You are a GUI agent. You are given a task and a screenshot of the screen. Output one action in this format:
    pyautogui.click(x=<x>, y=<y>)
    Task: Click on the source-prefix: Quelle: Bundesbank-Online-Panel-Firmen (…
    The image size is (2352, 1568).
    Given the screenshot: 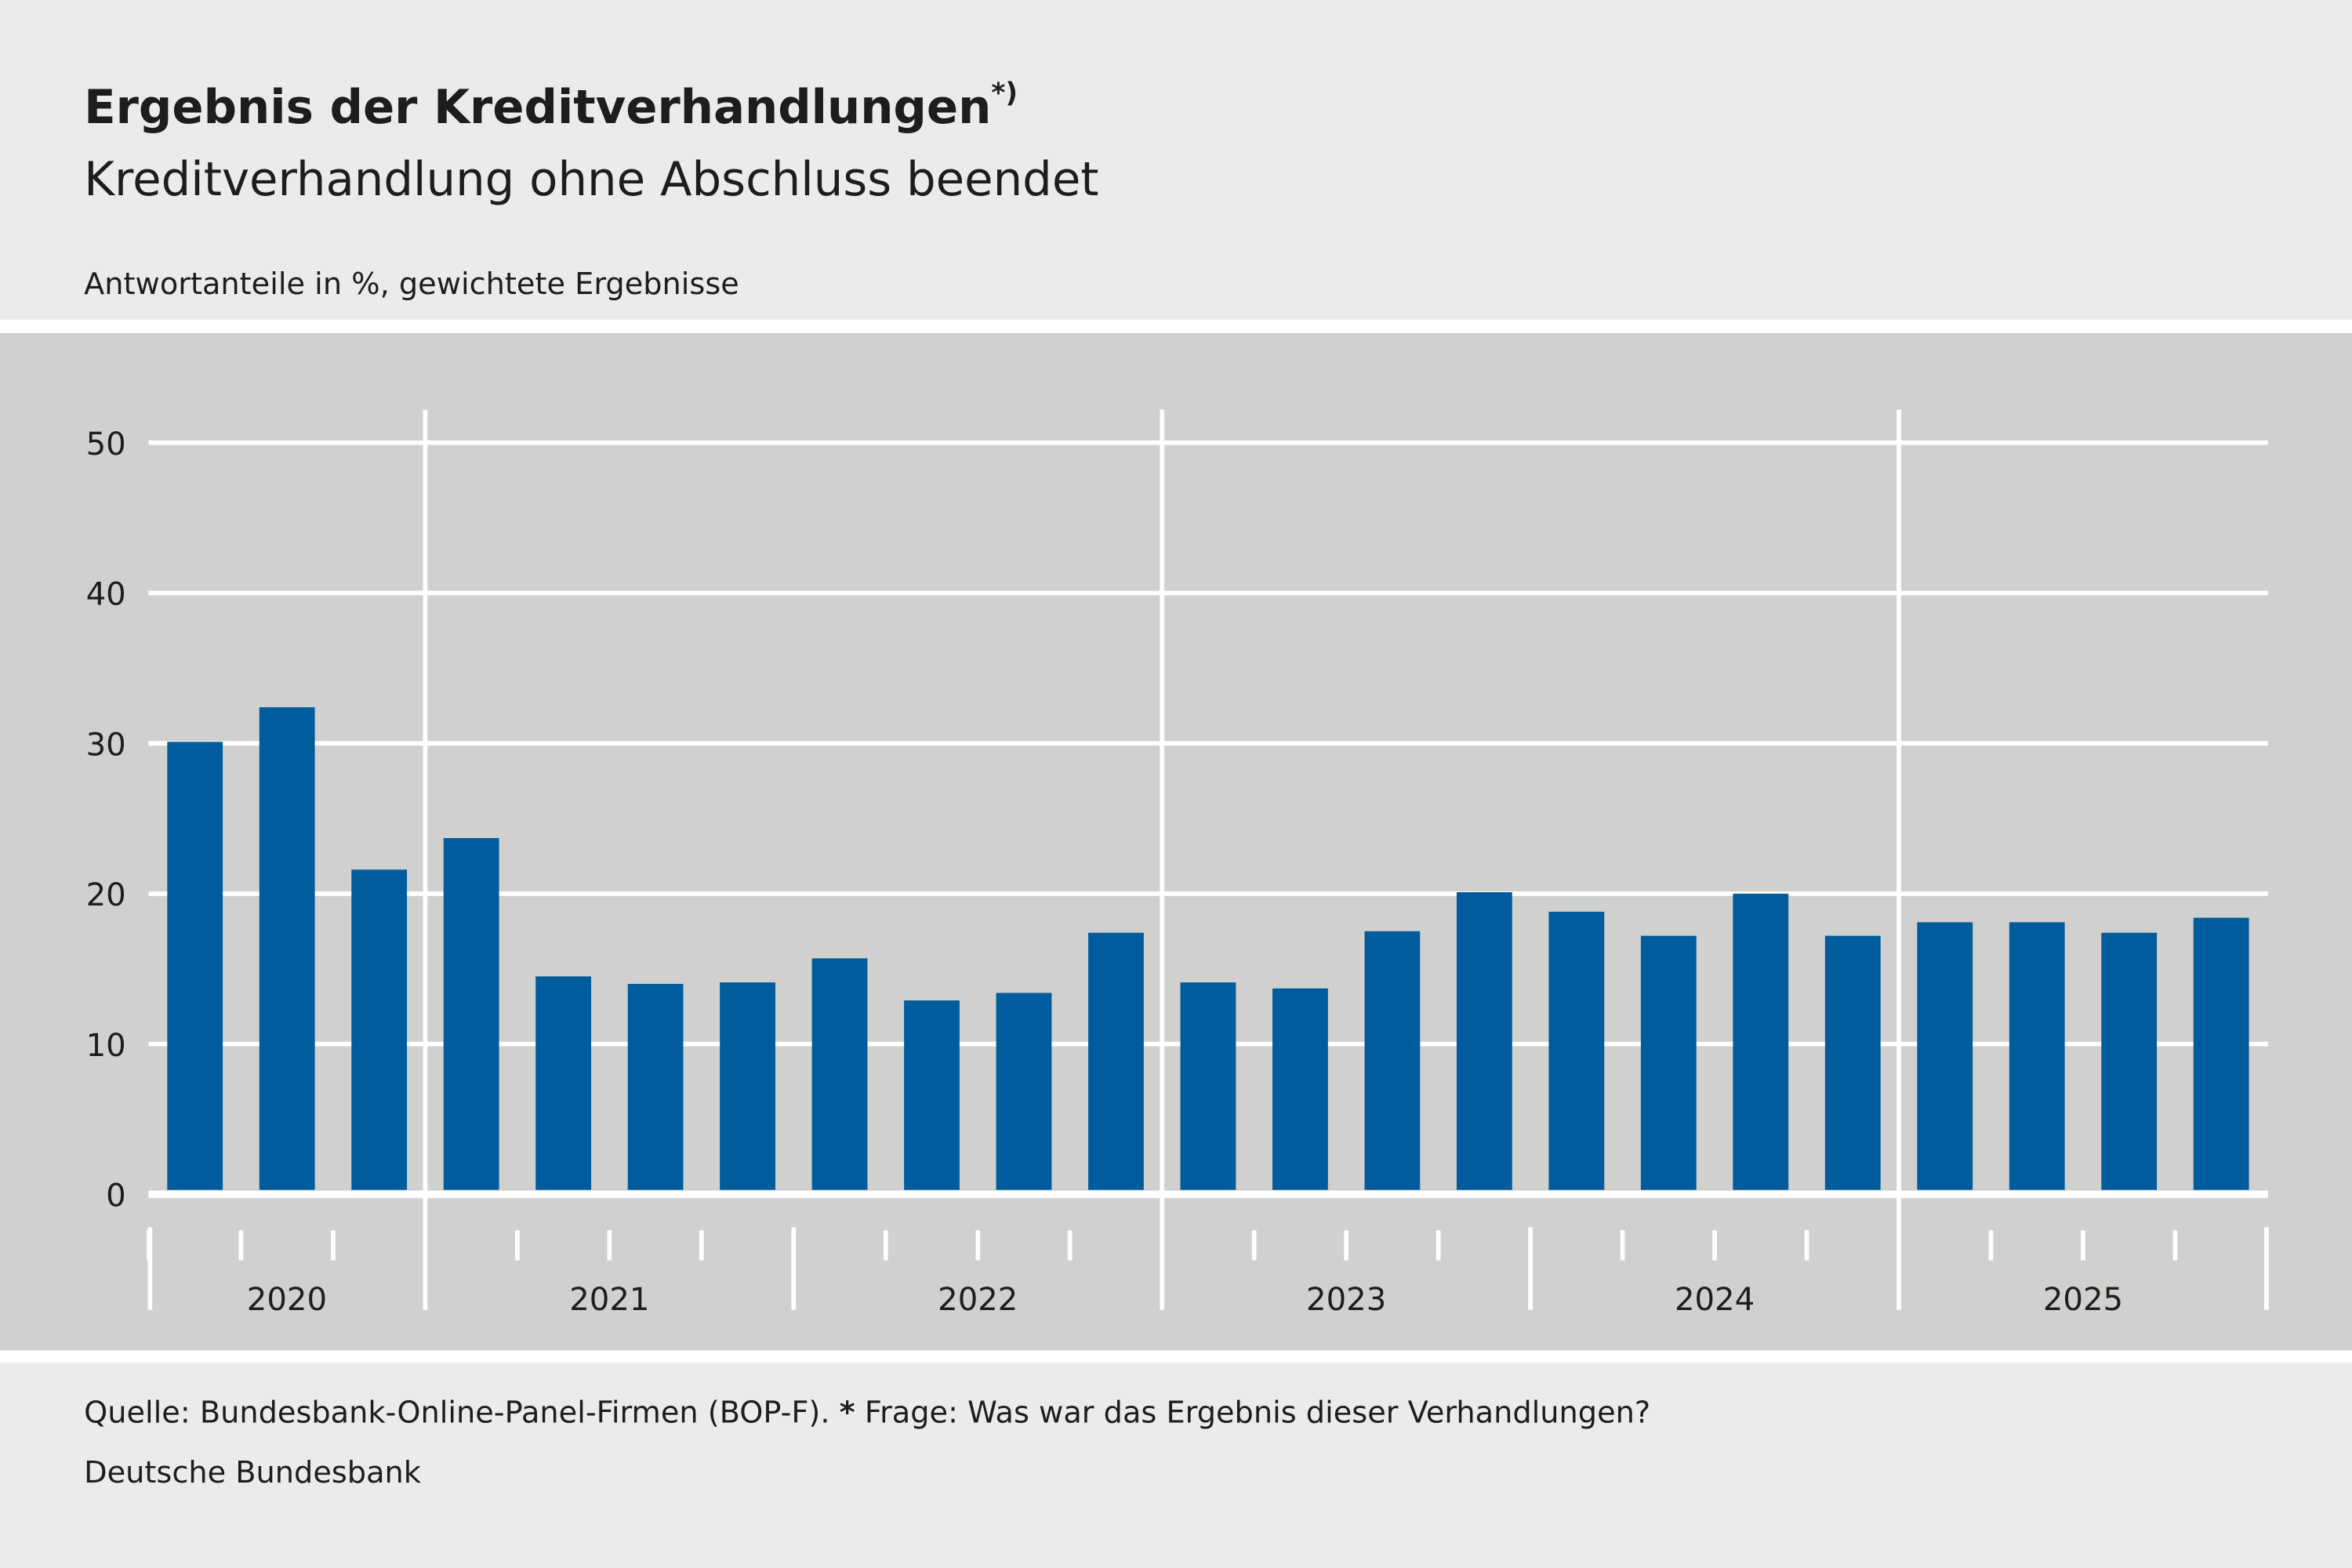 What is the action you would take?
    pyautogui.click(x=462, y=1412)
    